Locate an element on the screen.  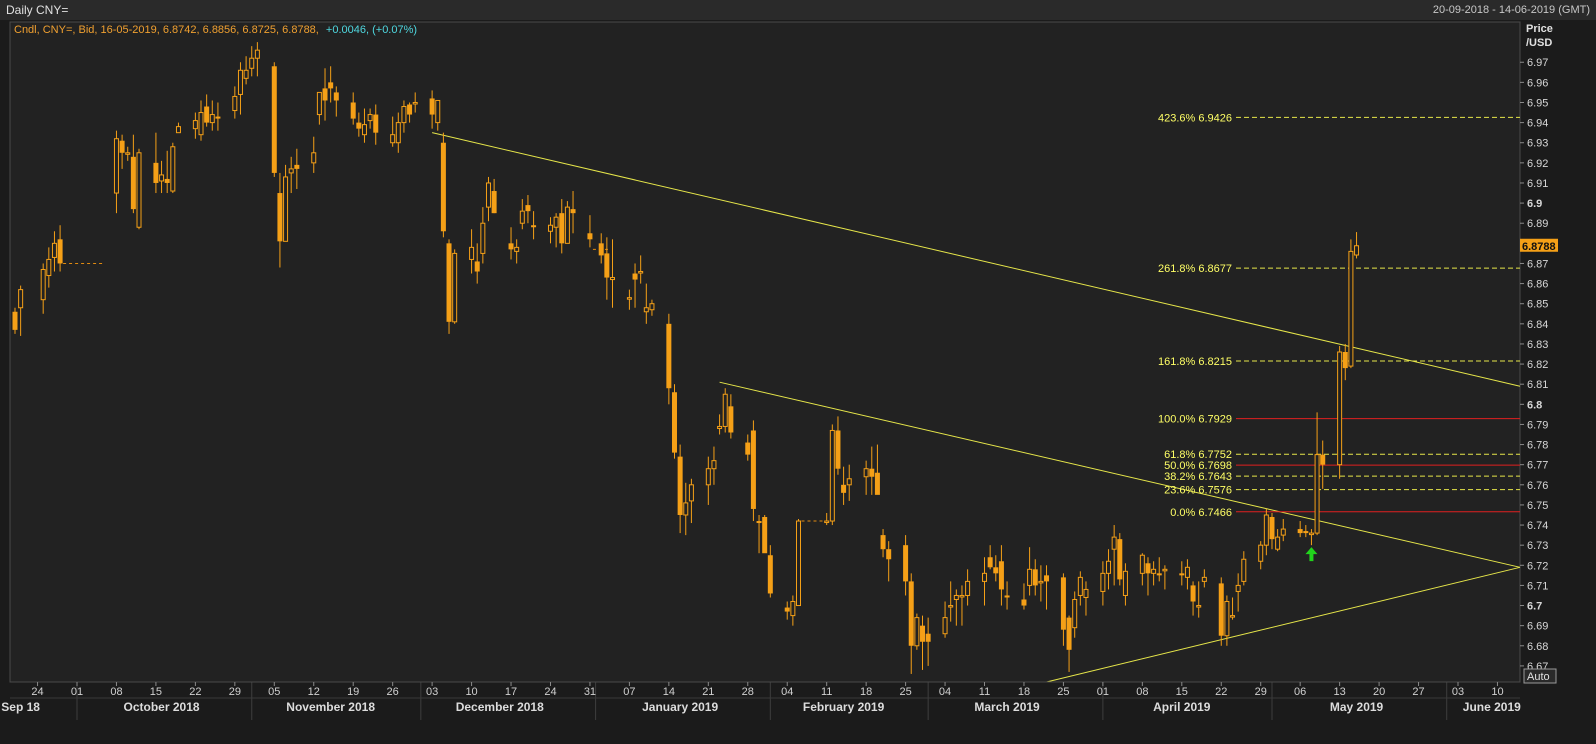
up-arrow-icon is located at coordinates (1311, 554).